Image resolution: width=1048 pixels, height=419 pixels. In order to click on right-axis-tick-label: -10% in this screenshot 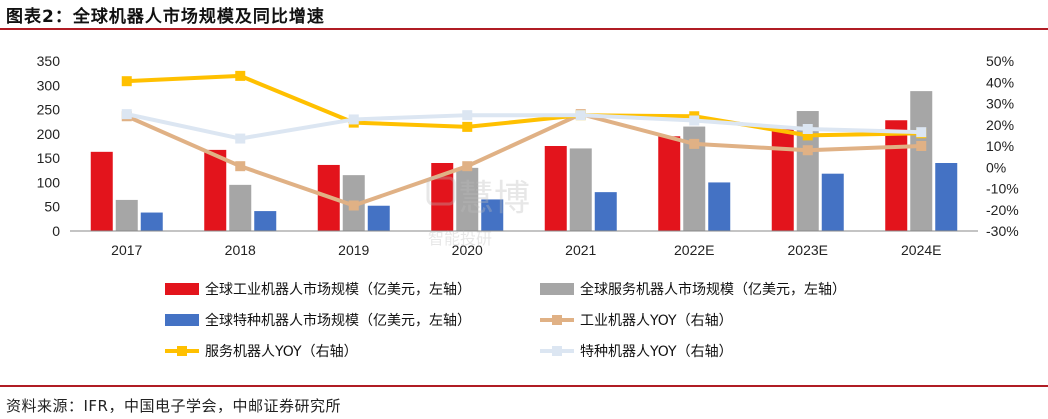, I will do `click(1002, 189)`.